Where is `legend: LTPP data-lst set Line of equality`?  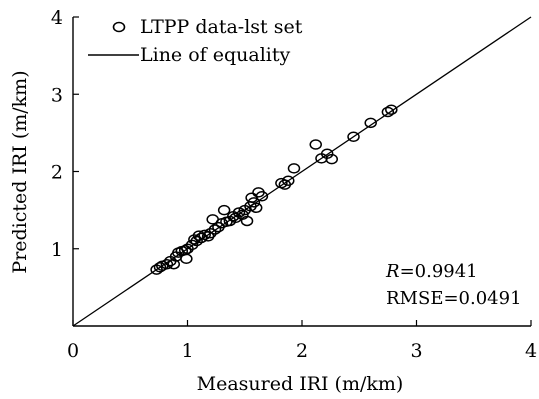
legend: LTPP data-lst set Line of equality is located at coordinates (195, 41).